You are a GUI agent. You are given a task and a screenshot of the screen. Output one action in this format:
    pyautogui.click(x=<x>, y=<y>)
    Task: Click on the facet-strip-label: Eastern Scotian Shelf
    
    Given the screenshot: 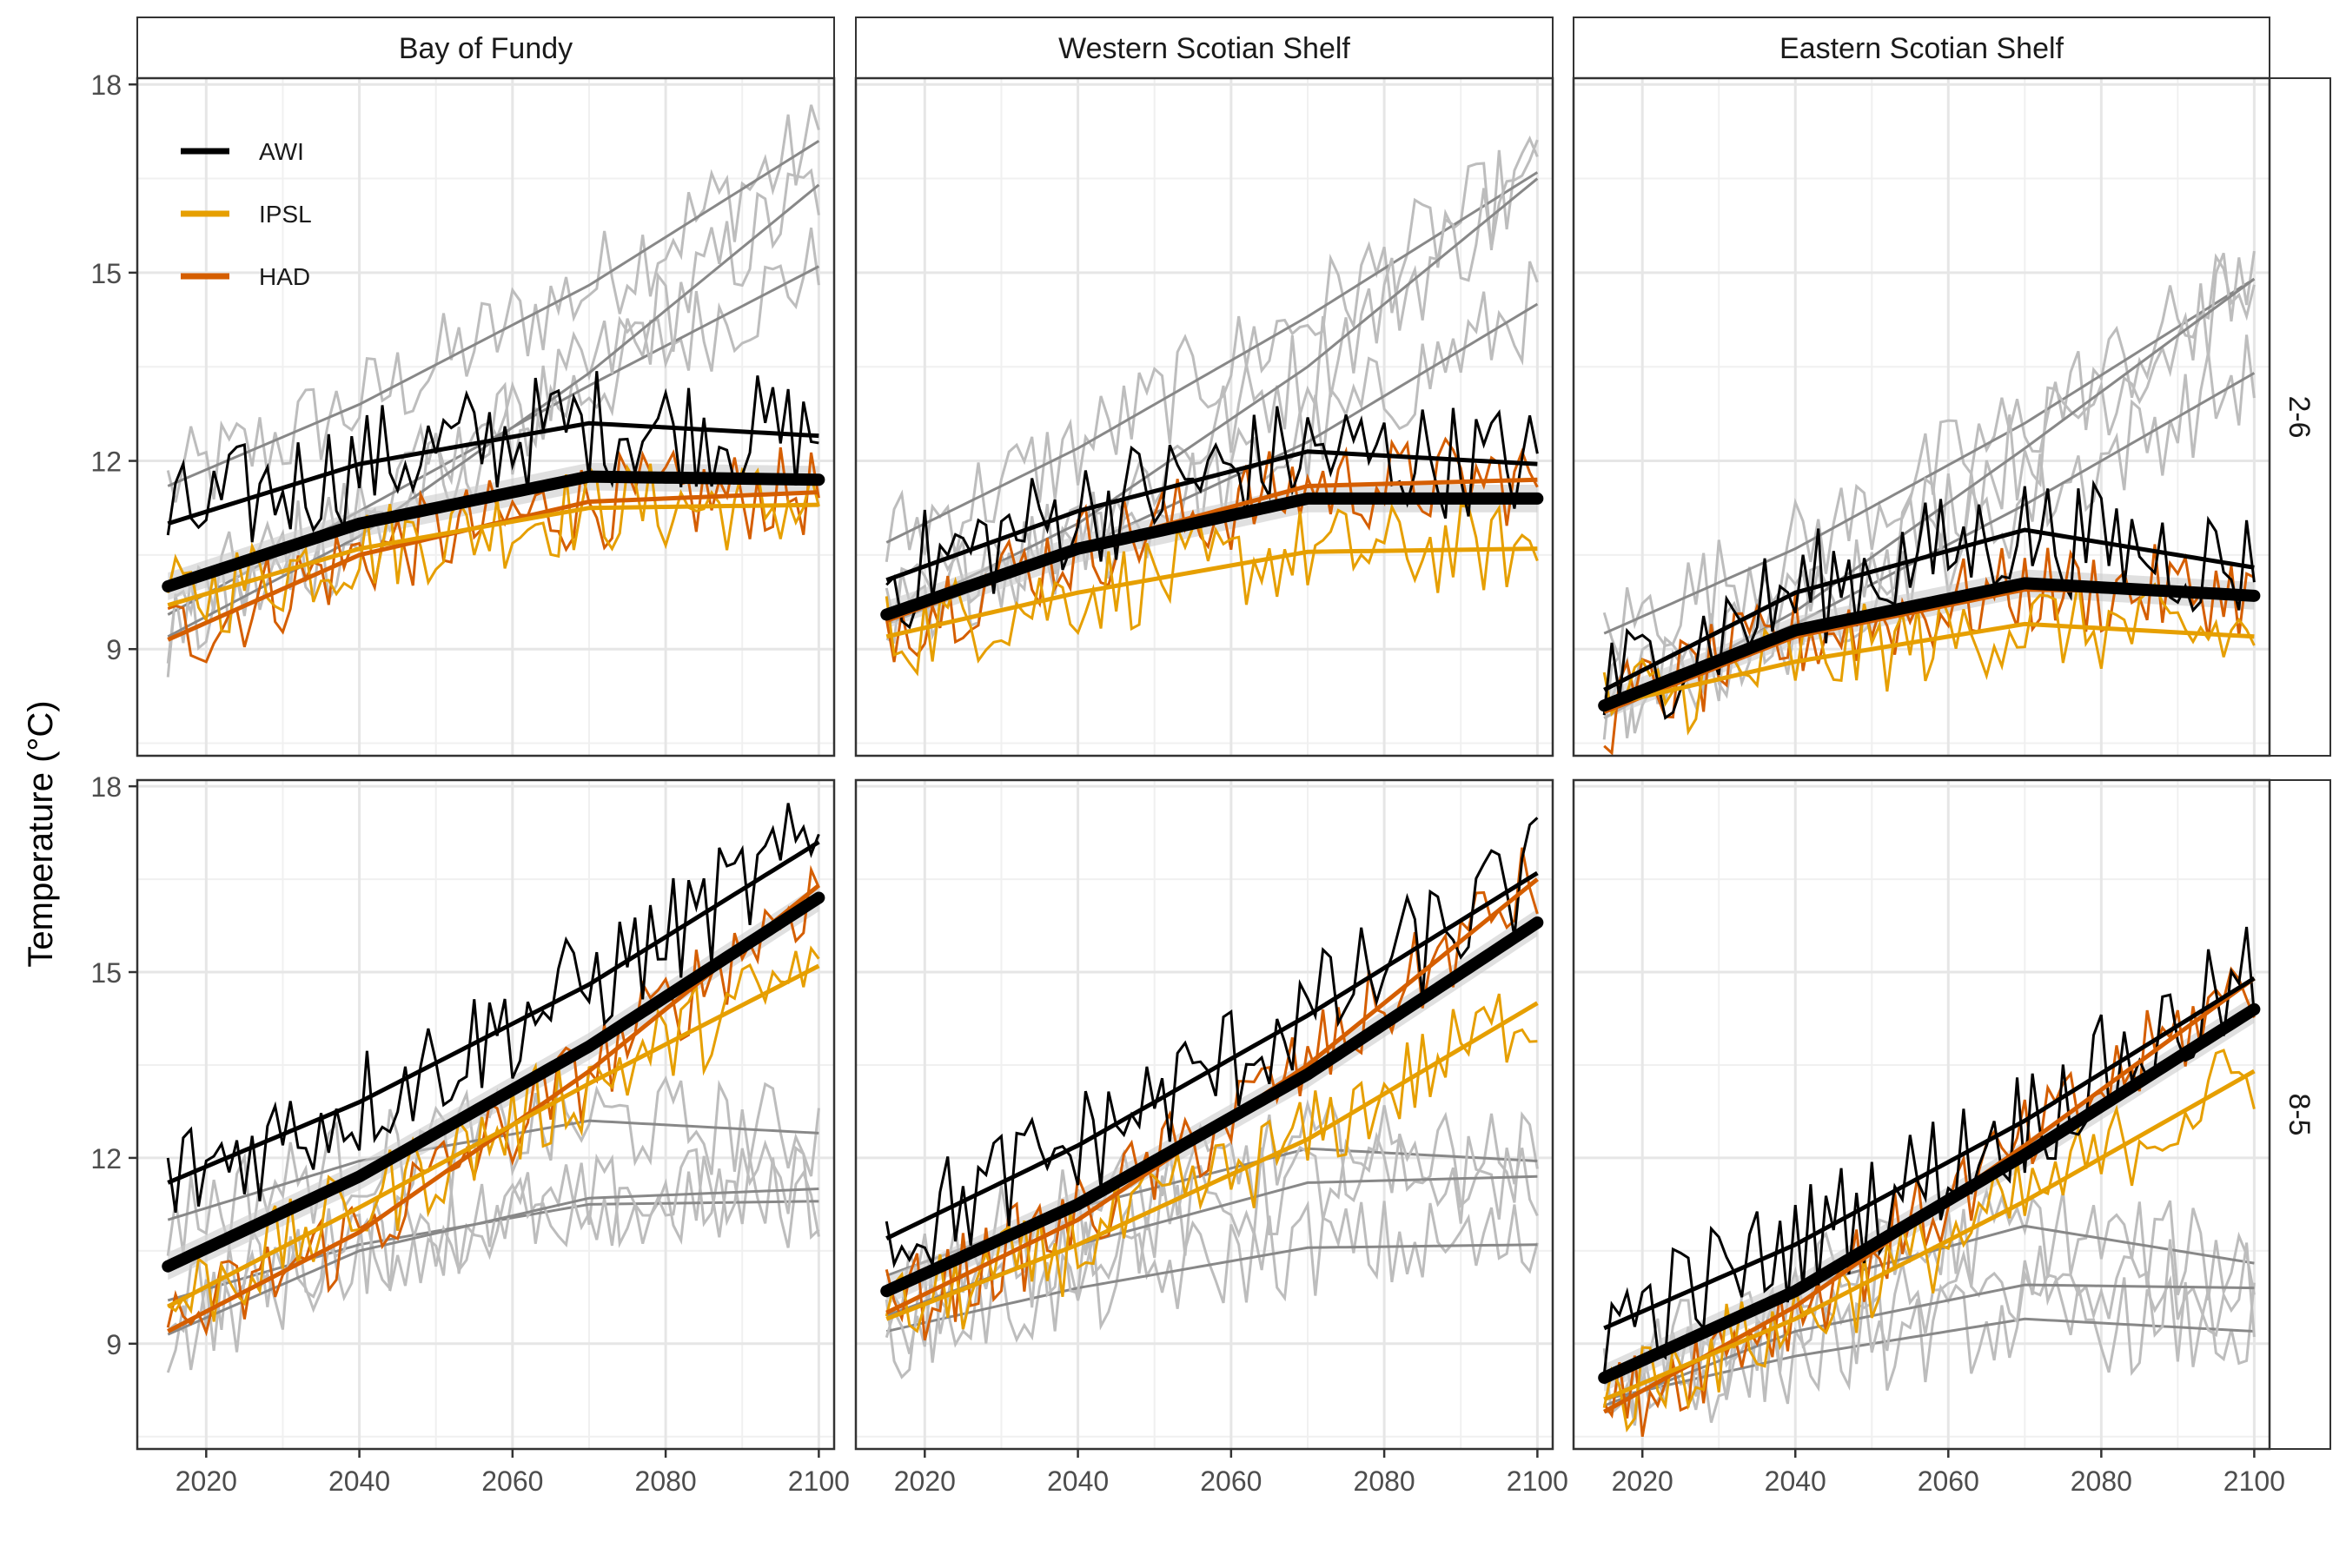 What is the action you would take?
    pyautogui.click(x=1922, y=48)
    